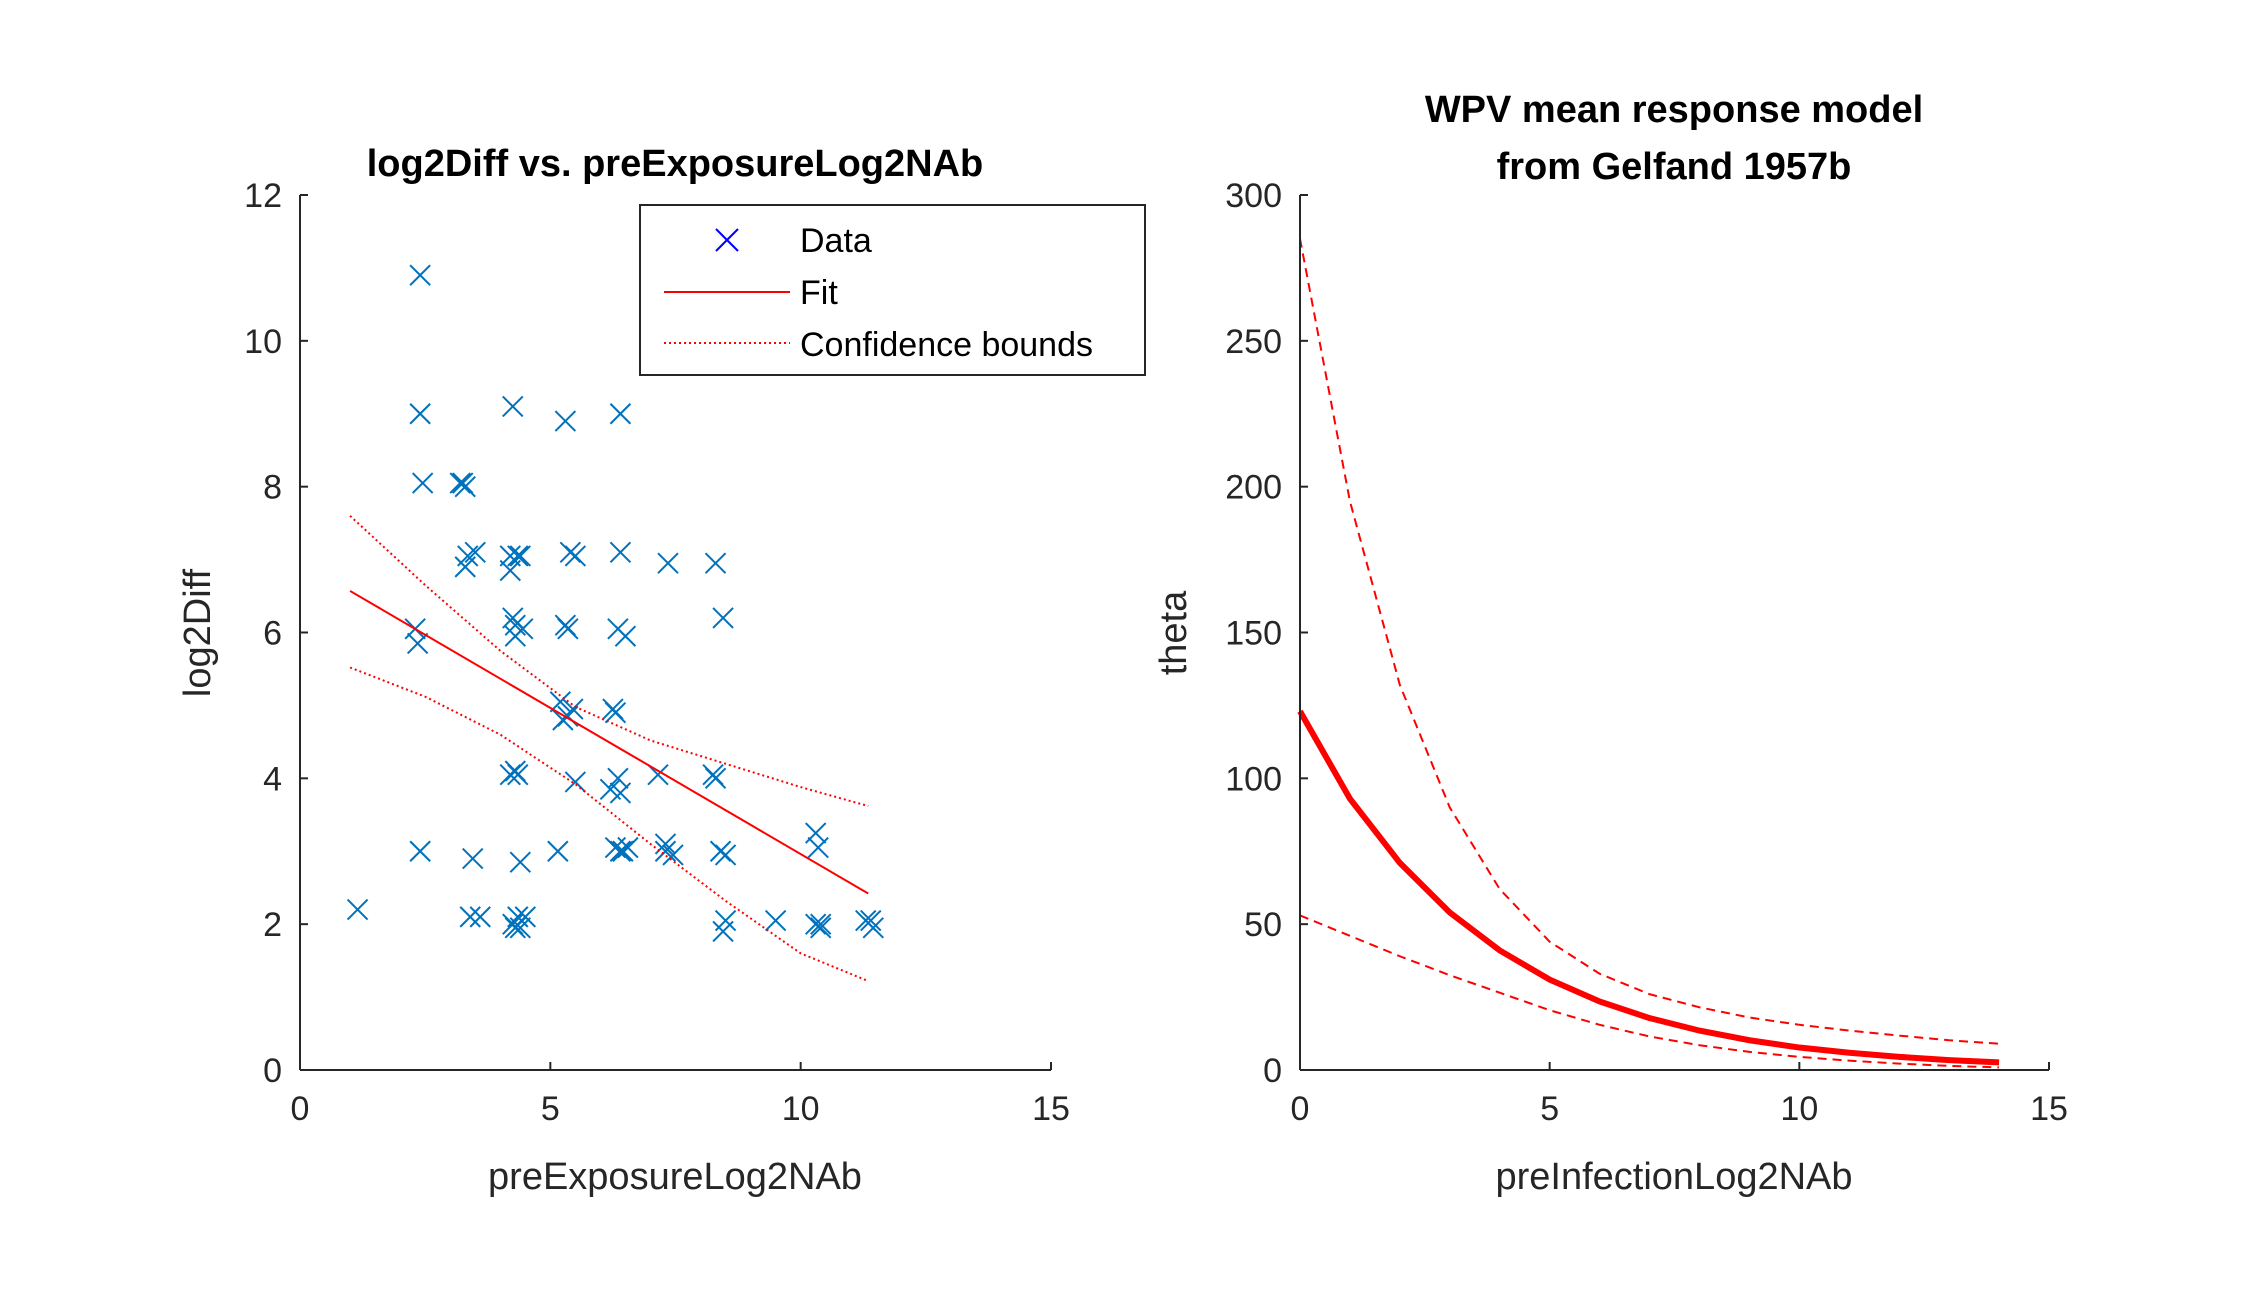  Describe the element at coordinates (272, 1071) in the screenshot. I see `left-y-tick-label: 0` at that location.